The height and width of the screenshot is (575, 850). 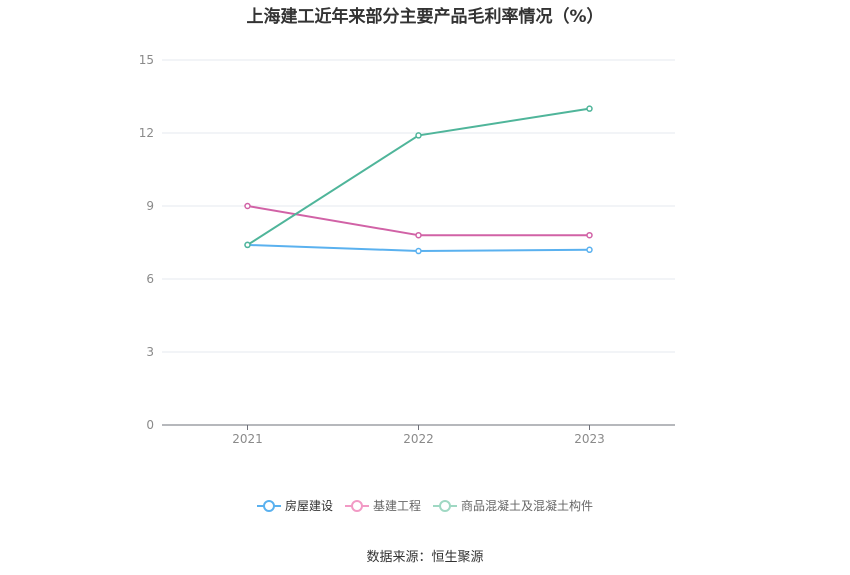 What do you see at coordinates (308, 506) in the screenshot?
I see `legend-label: 房屋建设` at bounding box center [308, 506].